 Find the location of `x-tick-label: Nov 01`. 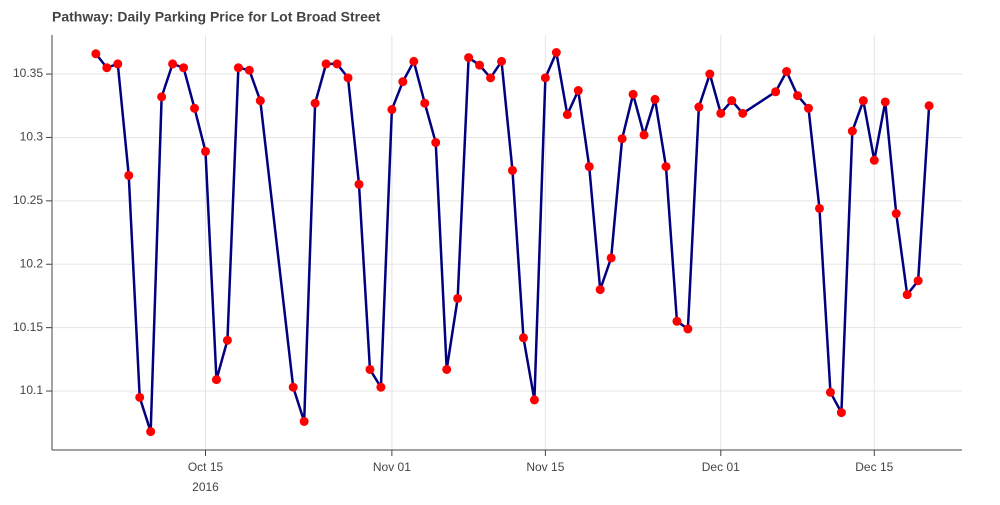

x-tick-label: Nov 01 is located at coordinates (392, 467).